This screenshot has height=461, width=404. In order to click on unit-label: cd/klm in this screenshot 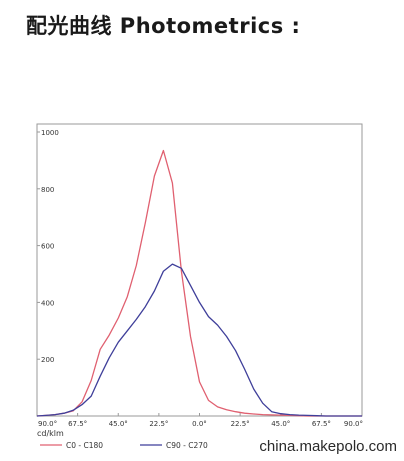, I will do `click(50, 433)`.